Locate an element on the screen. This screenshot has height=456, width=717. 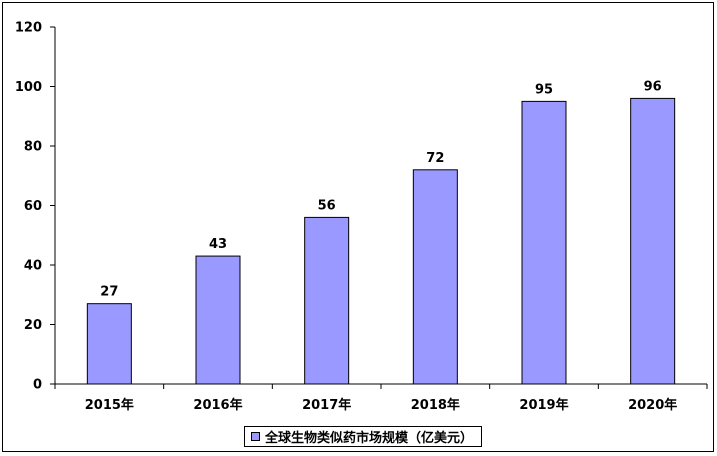
y-tick-label: 100 is located at coordinates (28, 87).